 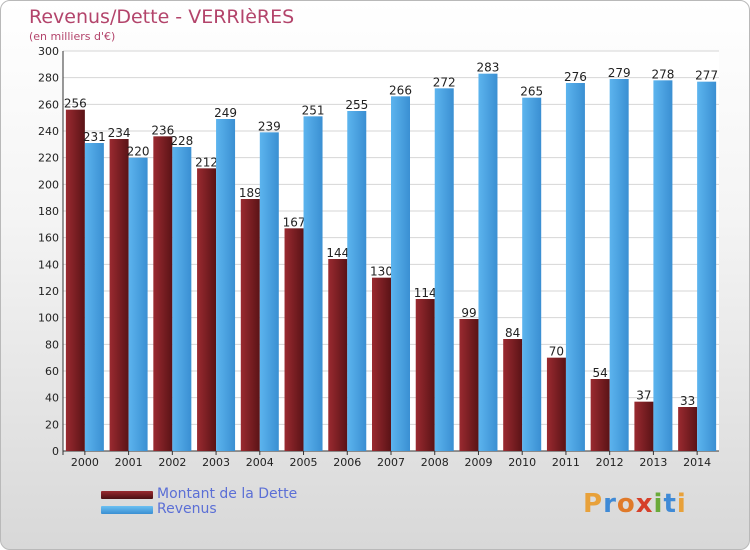 I want to click on y-tick-label: 300, so click(x=48, y=51).